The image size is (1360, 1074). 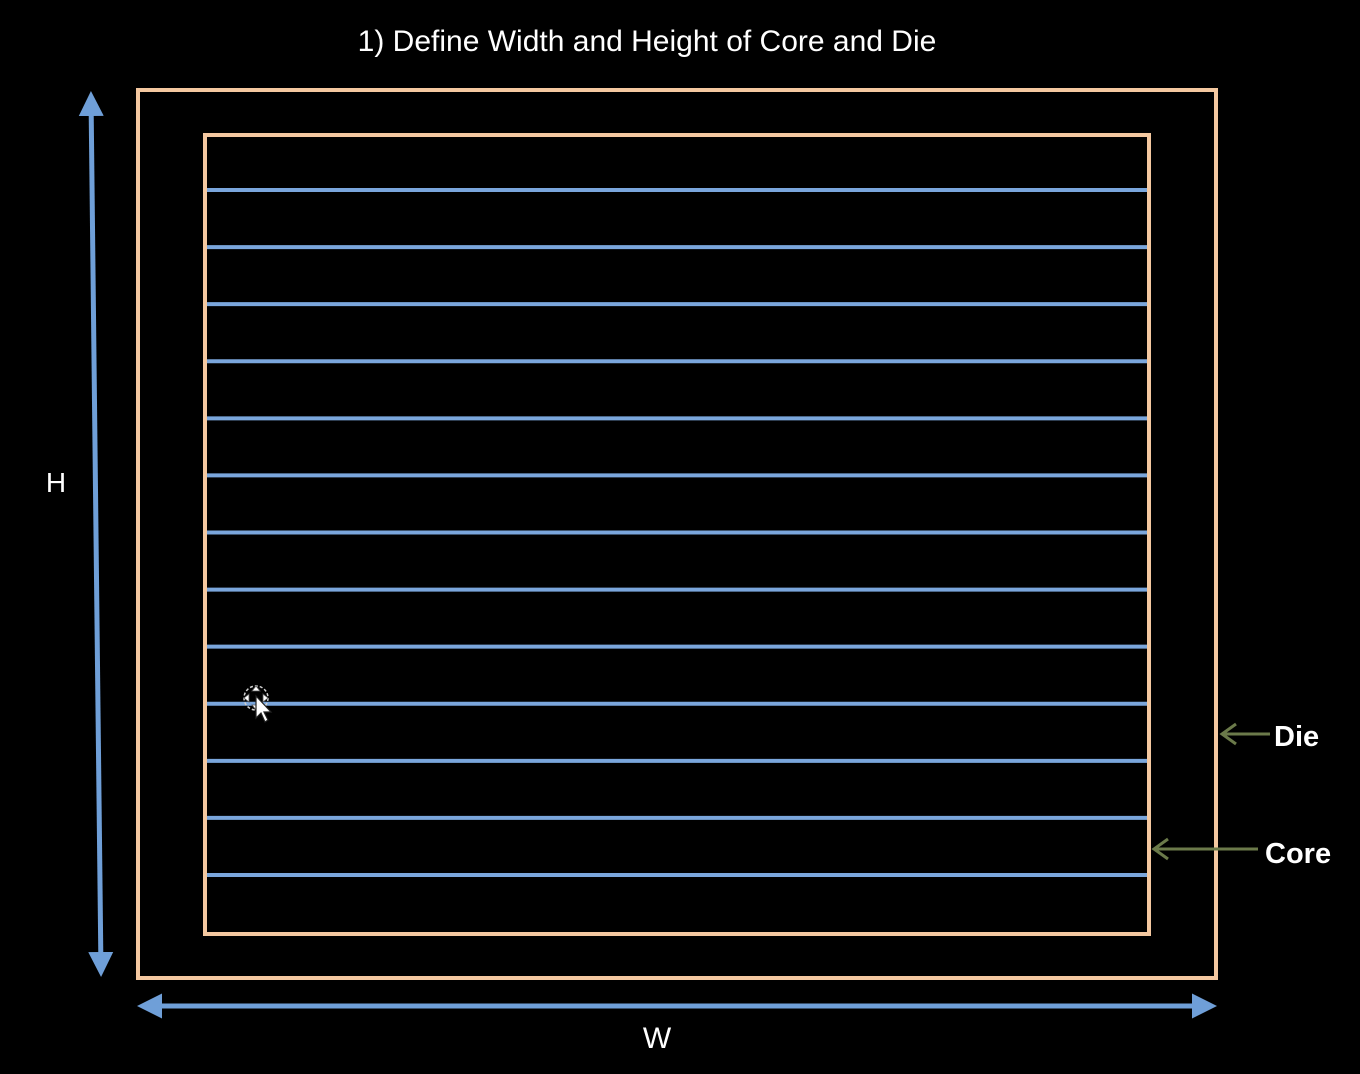 What do you see at coordinates (1204, 849) in the screenshot?
I see `core-callout-arrow` at bounding box center [1204, 849].